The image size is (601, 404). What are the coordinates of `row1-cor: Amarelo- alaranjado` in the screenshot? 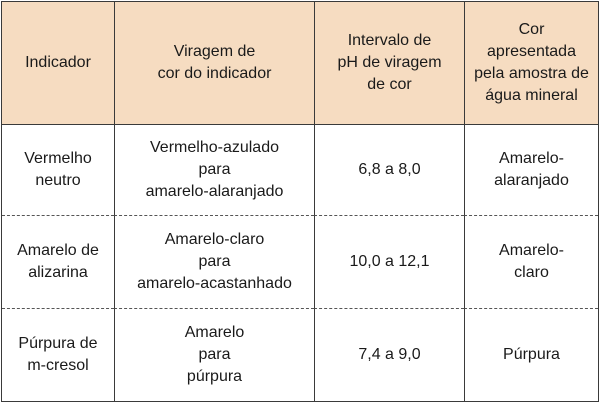 It's located at (531, 170).